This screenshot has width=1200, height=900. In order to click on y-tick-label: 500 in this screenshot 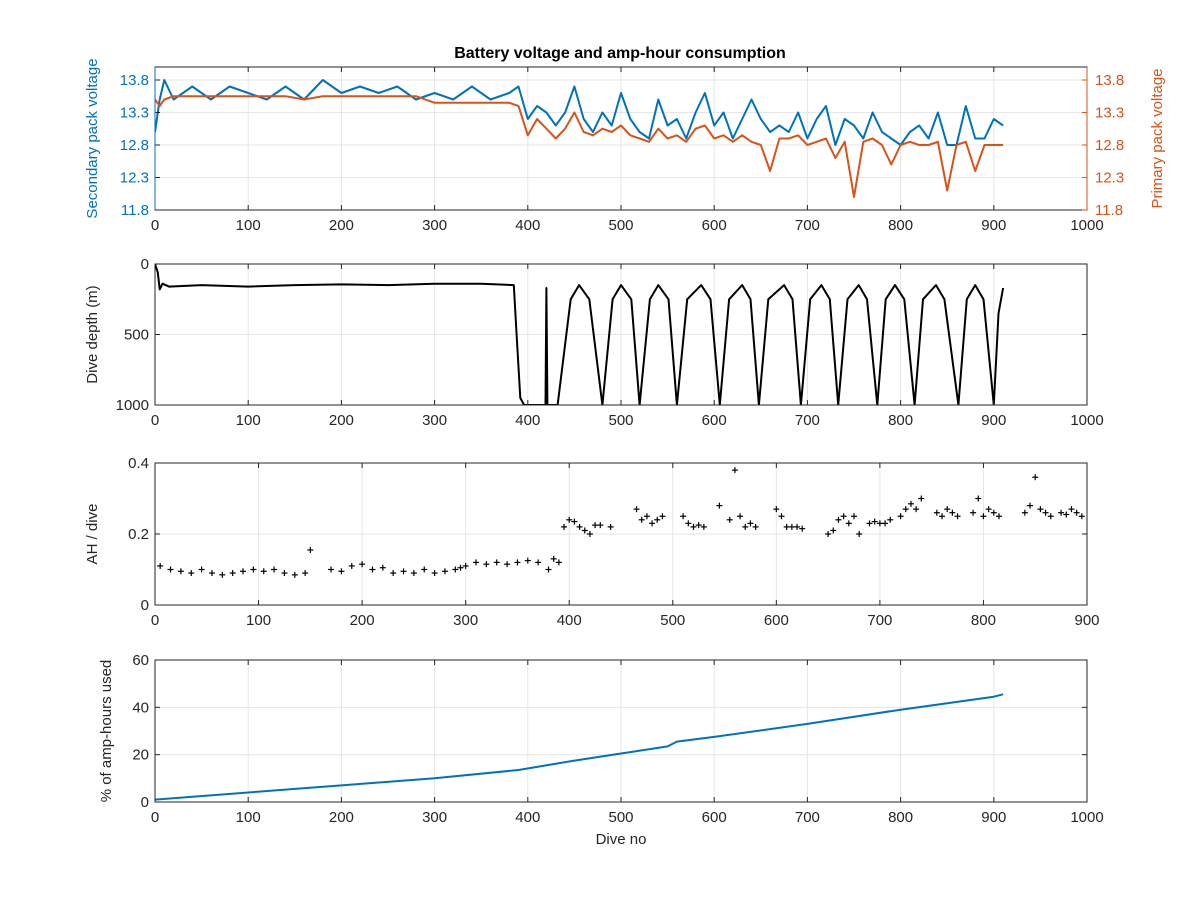, I will do `click(136, 335)`.